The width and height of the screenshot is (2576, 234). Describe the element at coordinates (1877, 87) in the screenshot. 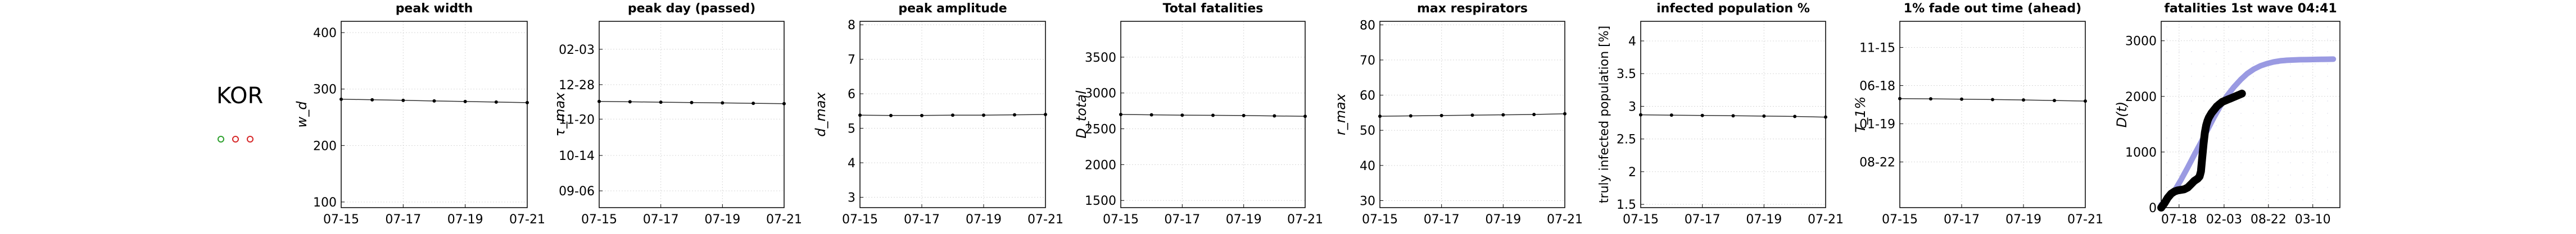

I see `y-tick-label: 06-18` at that location.